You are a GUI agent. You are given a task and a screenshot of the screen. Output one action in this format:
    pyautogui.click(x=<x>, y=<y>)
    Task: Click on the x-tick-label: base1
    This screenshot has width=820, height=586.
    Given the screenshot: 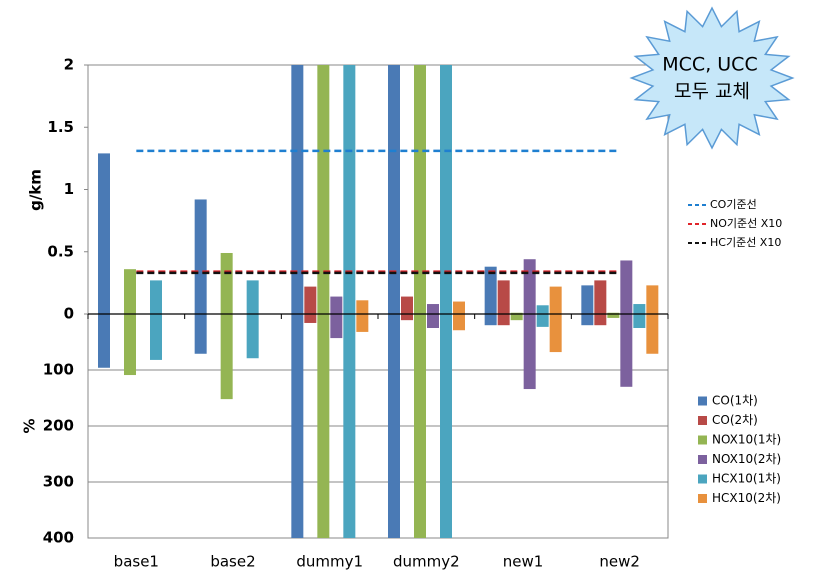 What is the action you would take?
    pyautogui.click(x=136, y=562)
    